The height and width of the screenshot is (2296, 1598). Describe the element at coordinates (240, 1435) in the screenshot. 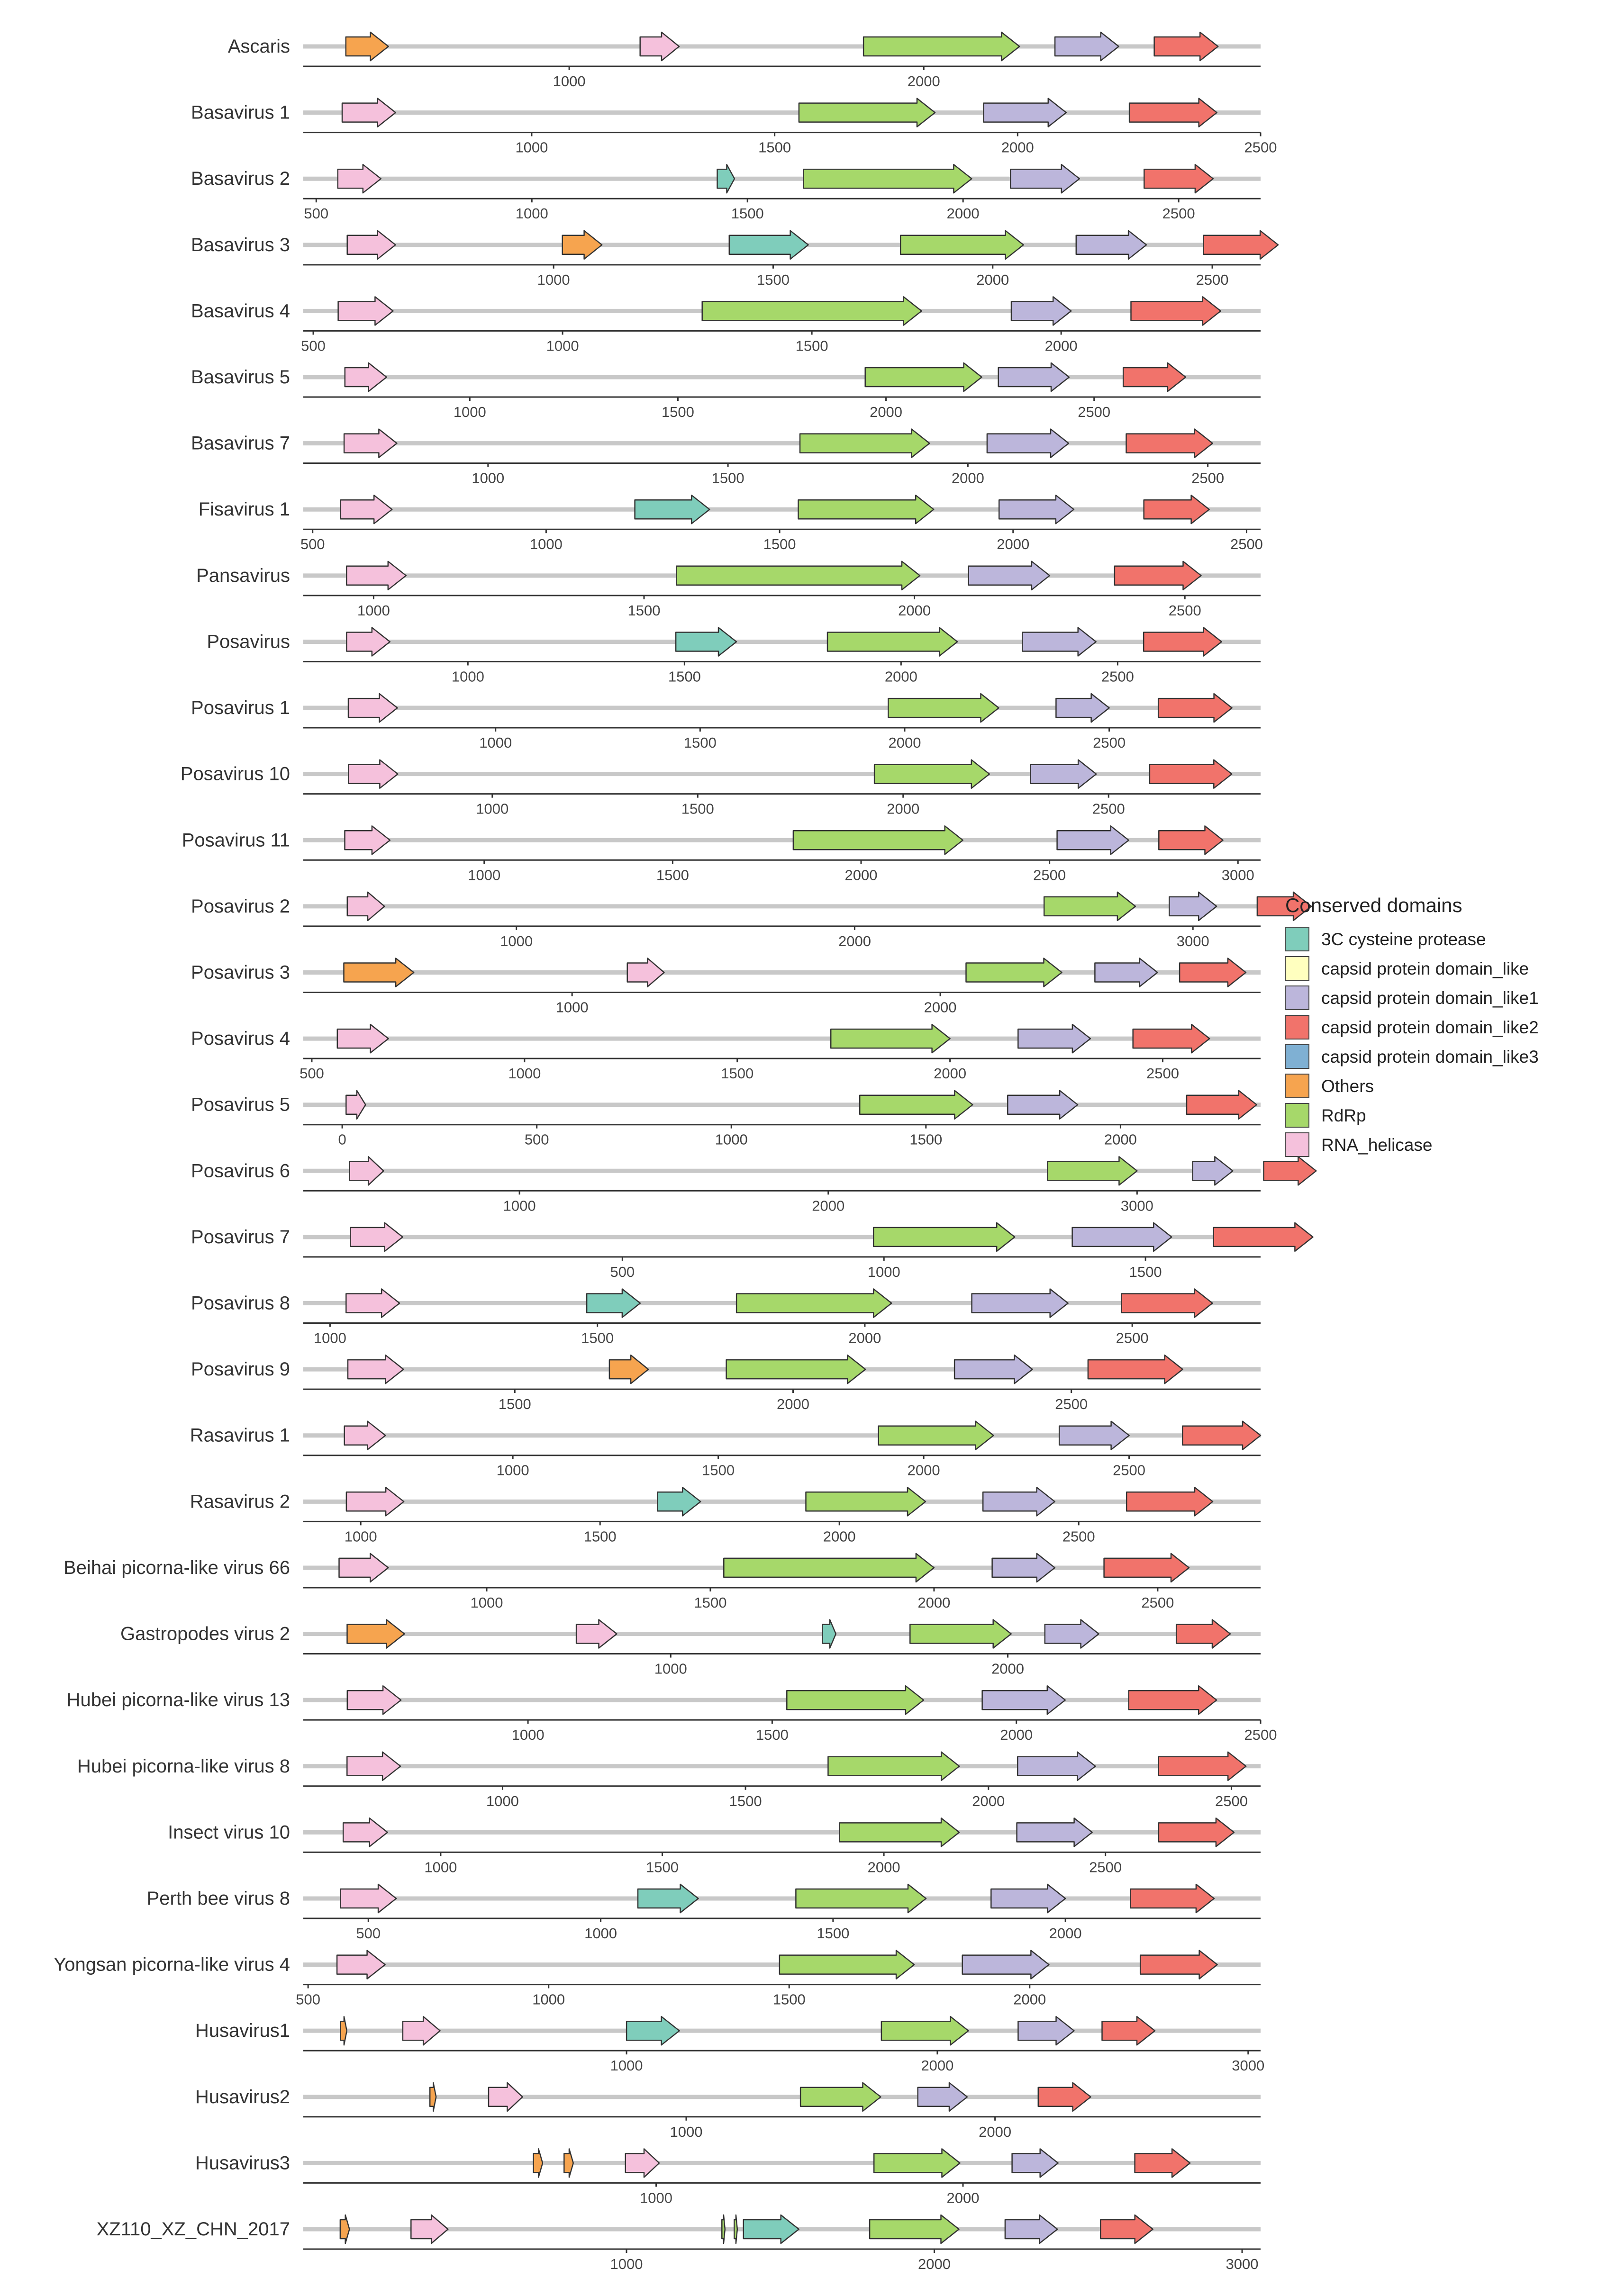

I see `track-name: Rasavirus 1` at that location.